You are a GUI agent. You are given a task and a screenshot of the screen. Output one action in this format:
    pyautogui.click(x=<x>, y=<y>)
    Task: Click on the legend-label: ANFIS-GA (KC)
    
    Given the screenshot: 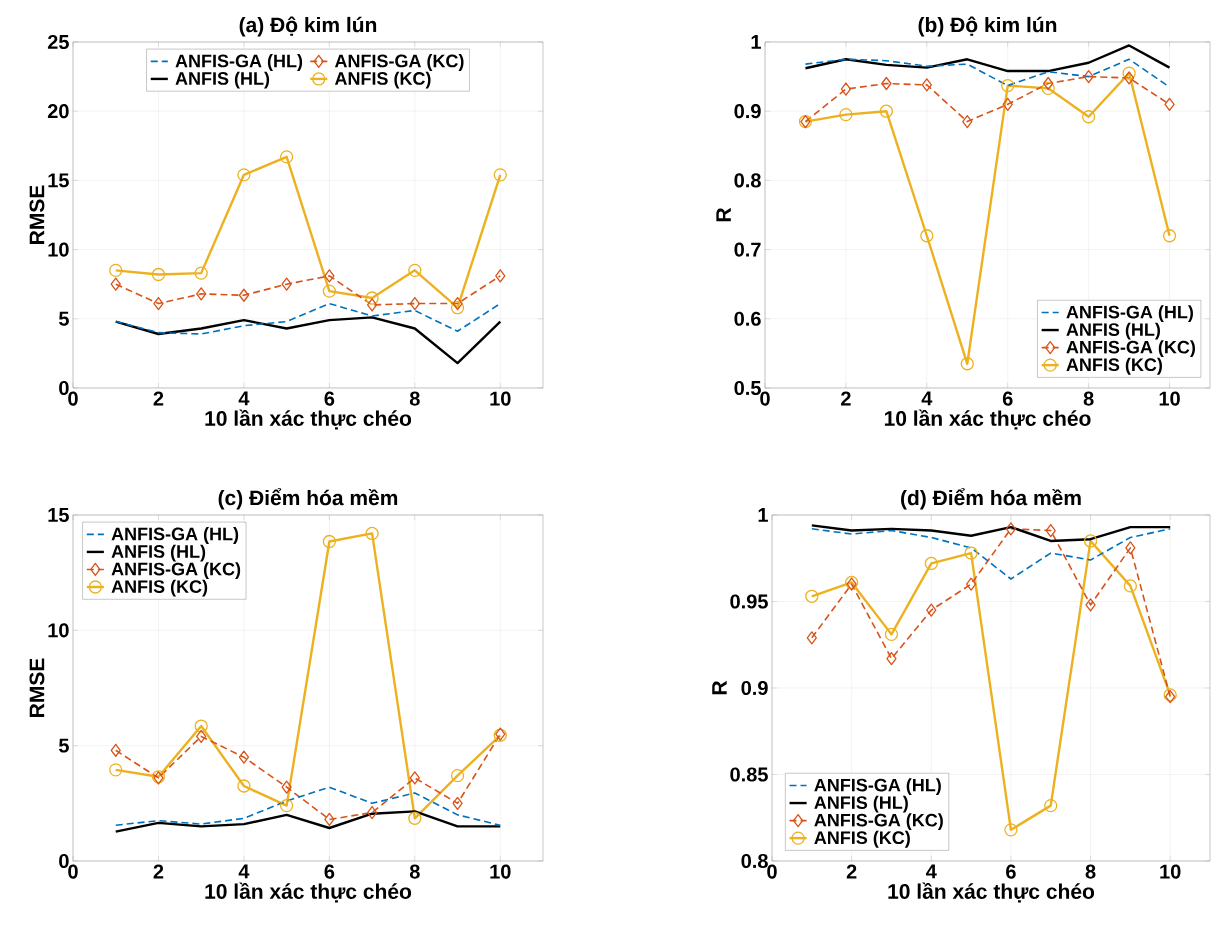 What is the action you would take?
    pyautogui.click(x=399, y=62)
    